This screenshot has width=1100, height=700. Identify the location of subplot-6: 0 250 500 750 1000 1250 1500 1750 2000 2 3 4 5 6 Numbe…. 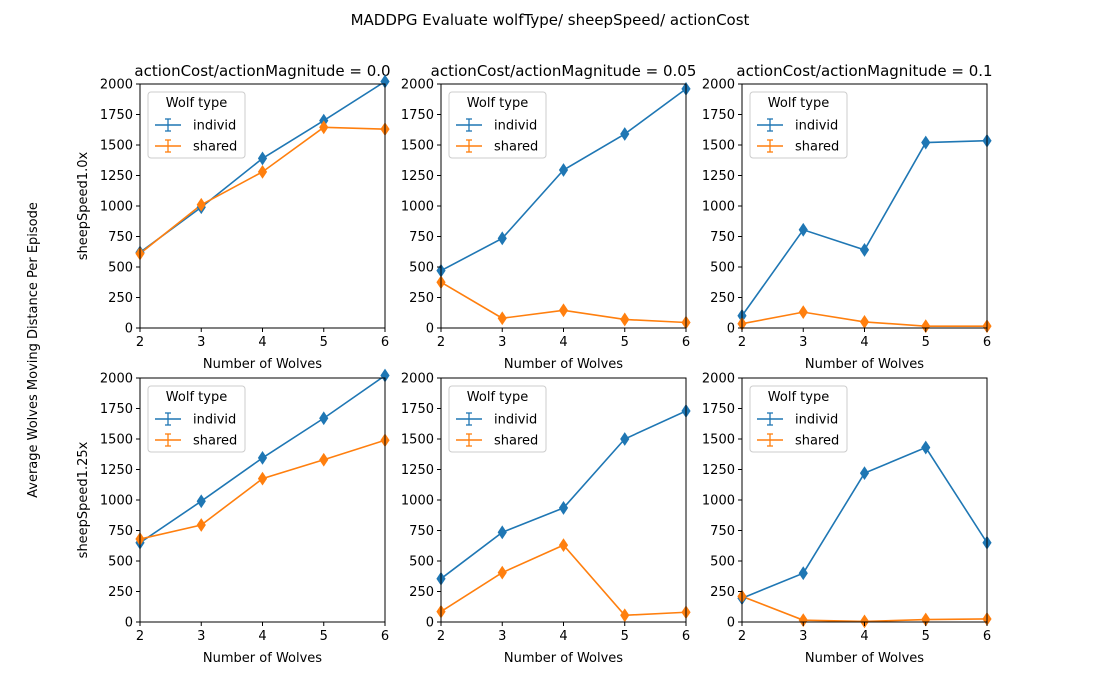
(847, 519).